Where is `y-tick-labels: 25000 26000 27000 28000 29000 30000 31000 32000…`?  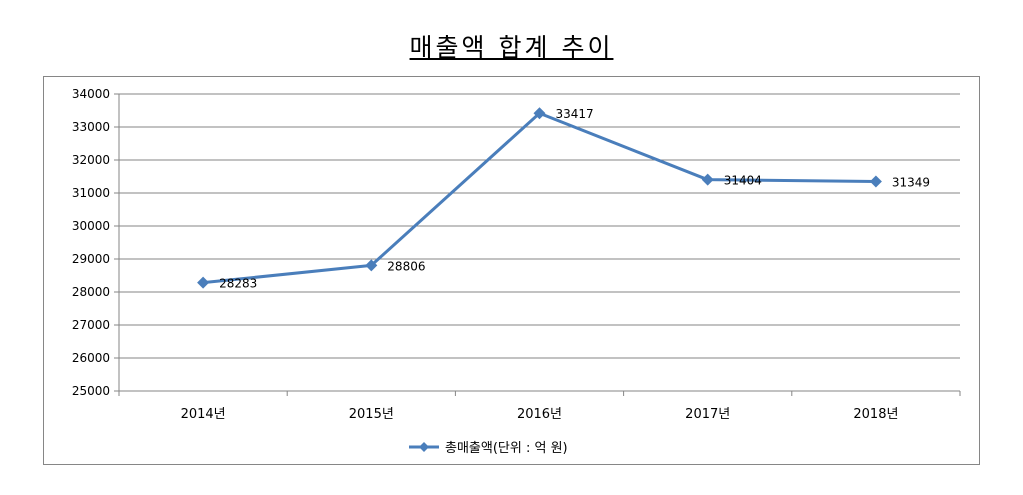
y-tick-labels: 25000 26000 27000 28000 29000 30000 31000 32000… is located at coordinates (91, 242).